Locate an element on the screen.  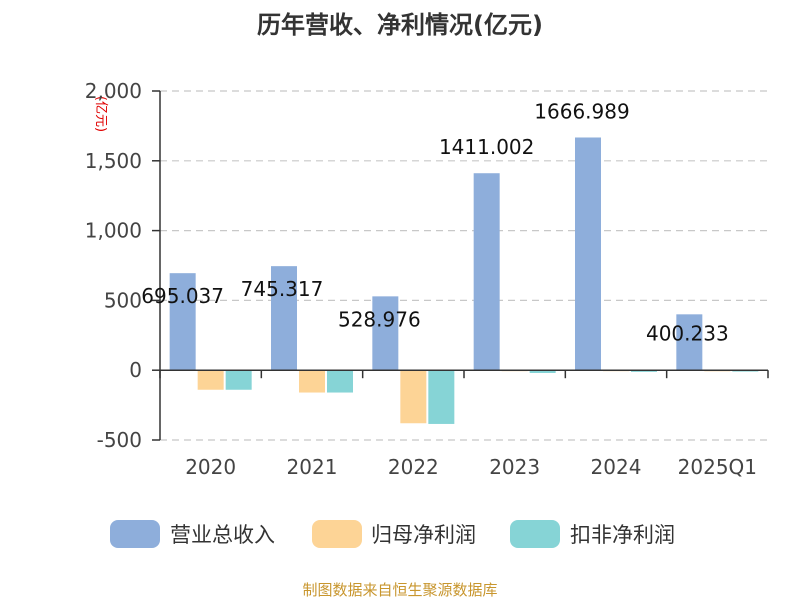
x-tick-label: 2024 is located at coordinates (616, 467).